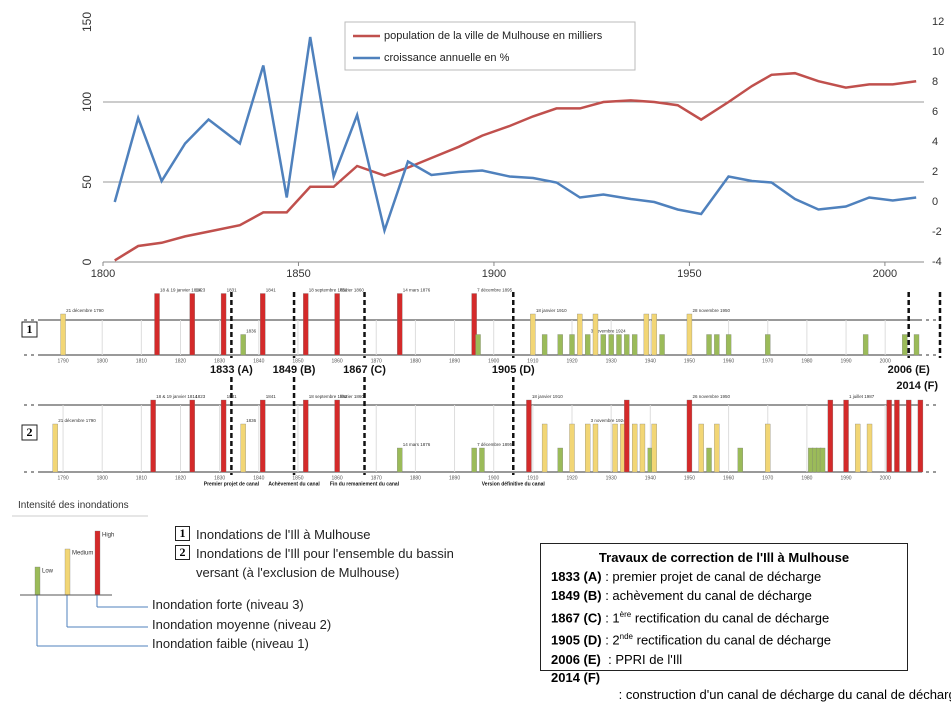  Describe the element at coordinates (376, 478) in the screenshot. I see `x-tick-label: 1870` at that location.